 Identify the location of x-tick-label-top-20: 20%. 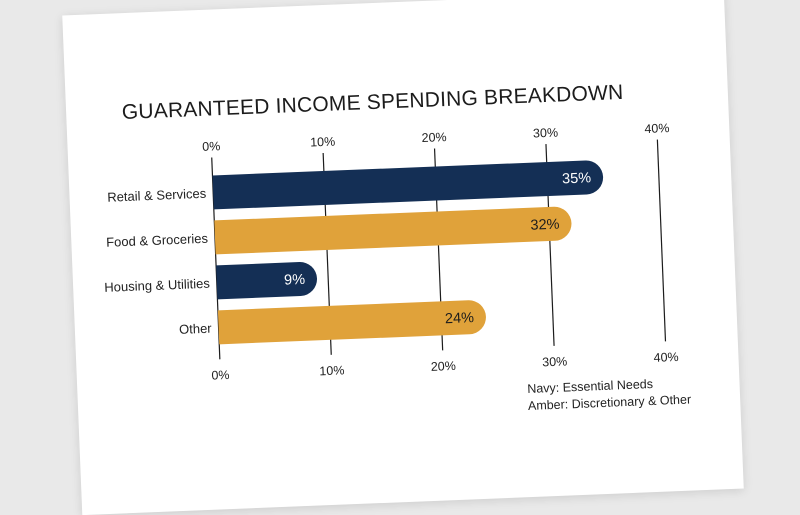
(434, 137).